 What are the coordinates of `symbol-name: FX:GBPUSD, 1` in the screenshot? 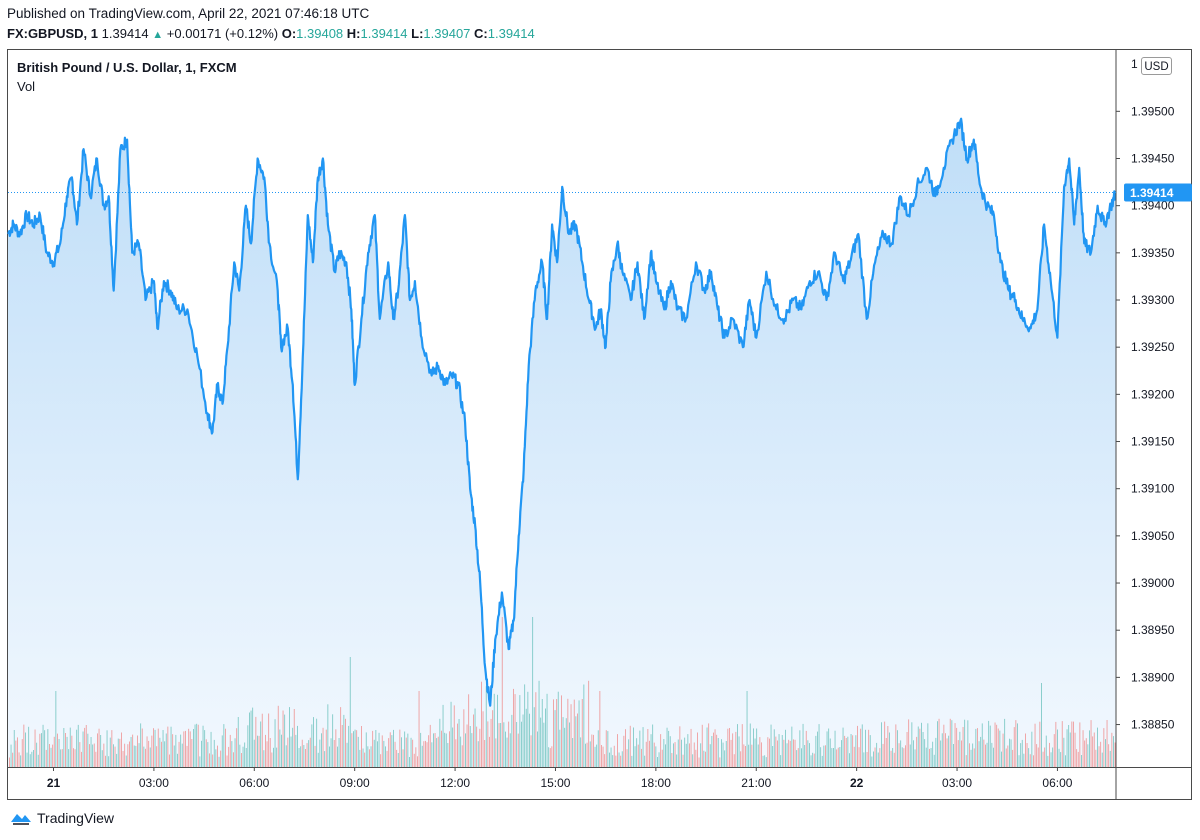 It's located at (53, 33).